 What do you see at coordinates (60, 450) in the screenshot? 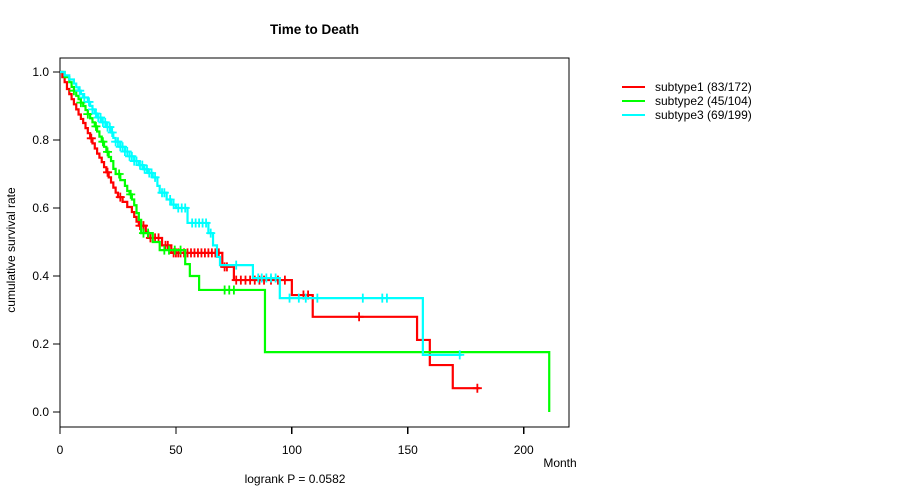
I see `x-tick-label: 0` at bounding box center [60, 450].